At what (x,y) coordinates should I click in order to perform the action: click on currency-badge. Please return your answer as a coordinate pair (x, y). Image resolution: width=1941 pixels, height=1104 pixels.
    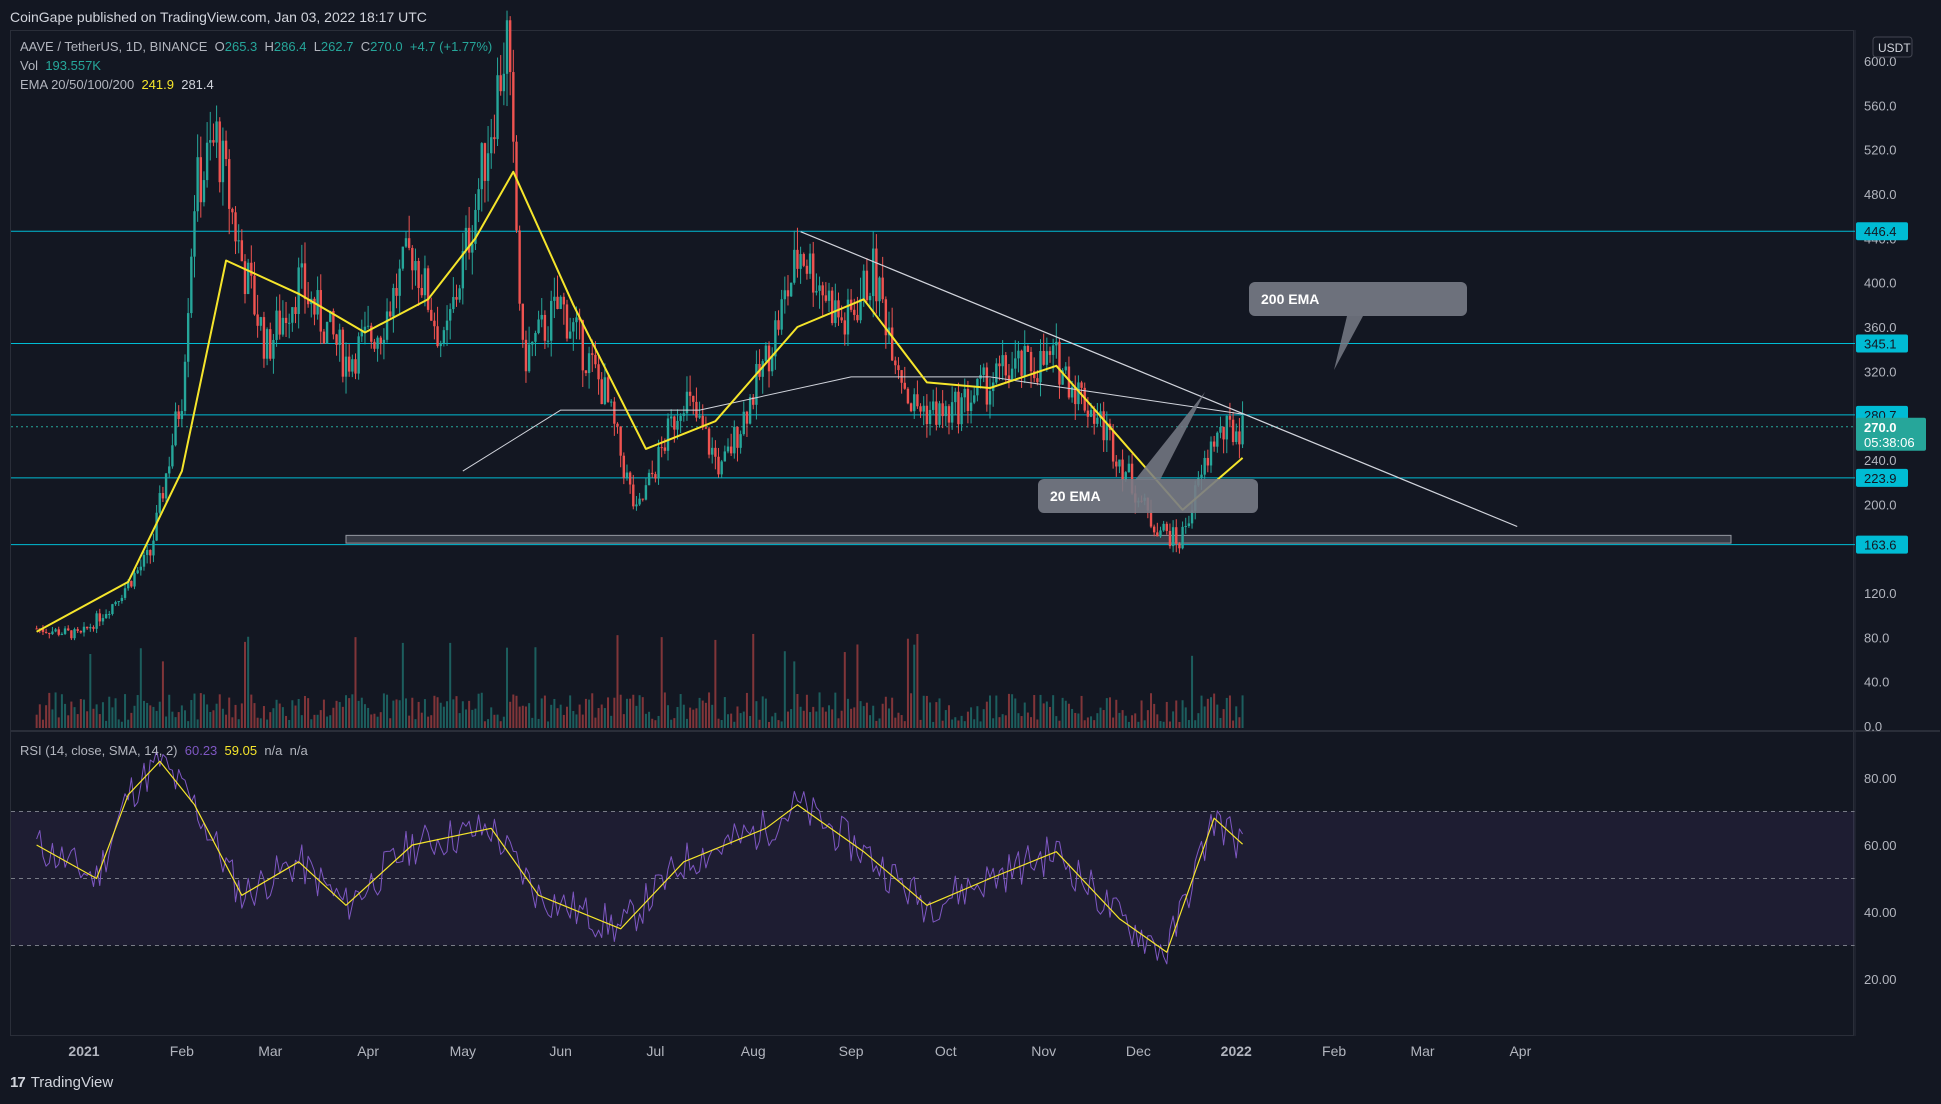
    Looking at the image, I should click on (1892, 47).